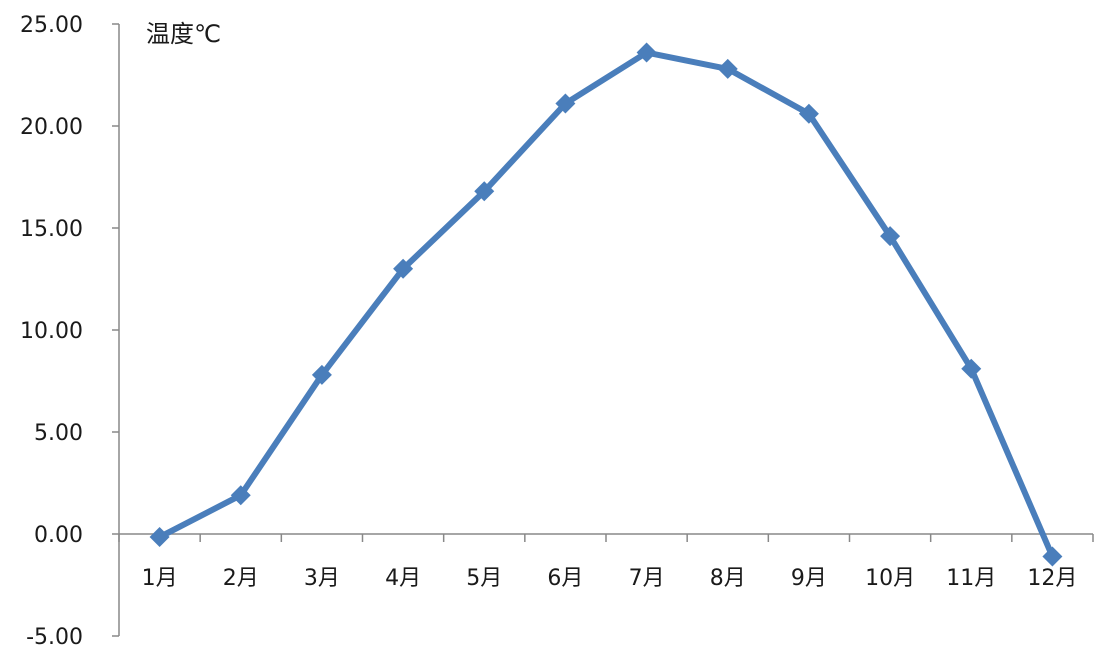 The width and height of the screenshot is (1094, 656). Describe the element at coordinates (160, 578) in the screenshot. I see `x-tick-label: 1月` at that location.